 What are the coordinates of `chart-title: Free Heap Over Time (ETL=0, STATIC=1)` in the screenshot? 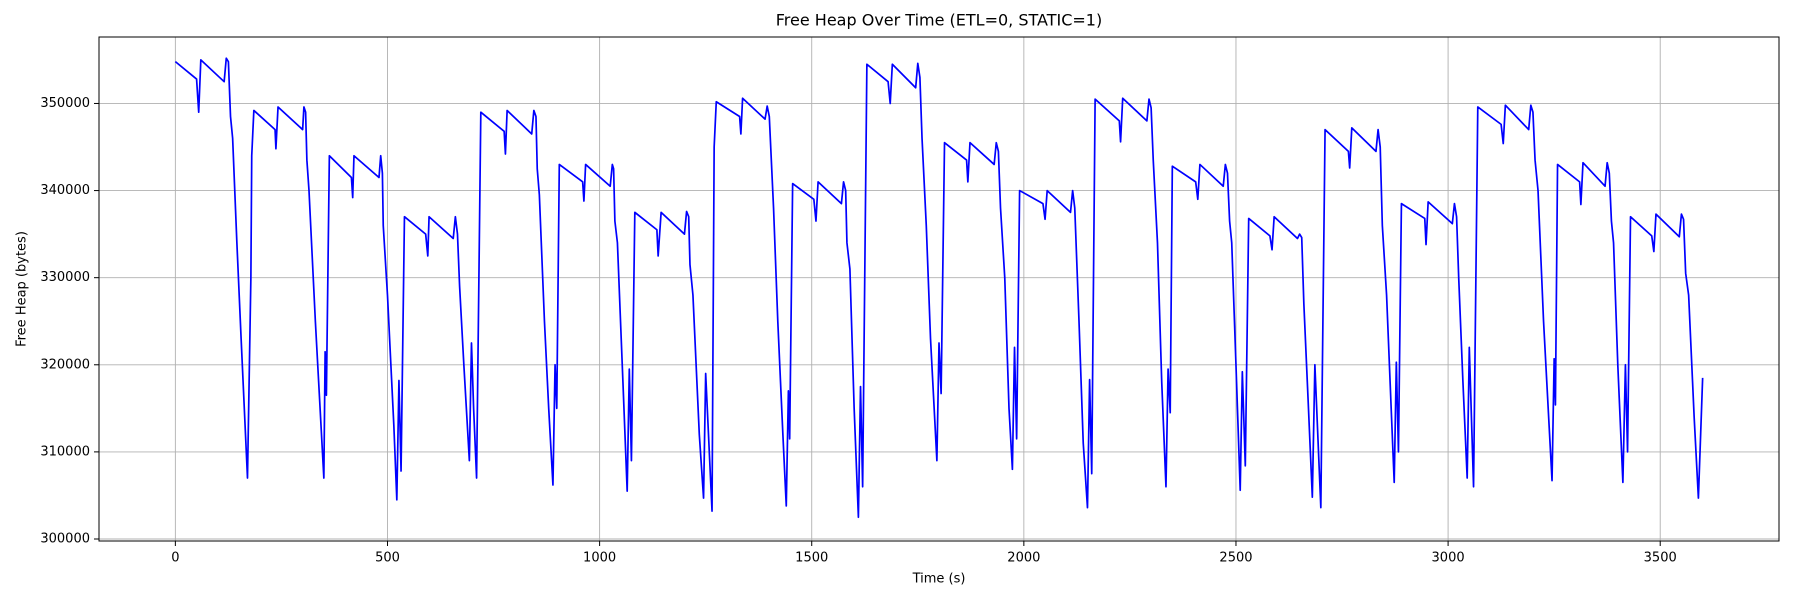 It's located at (939, 20).